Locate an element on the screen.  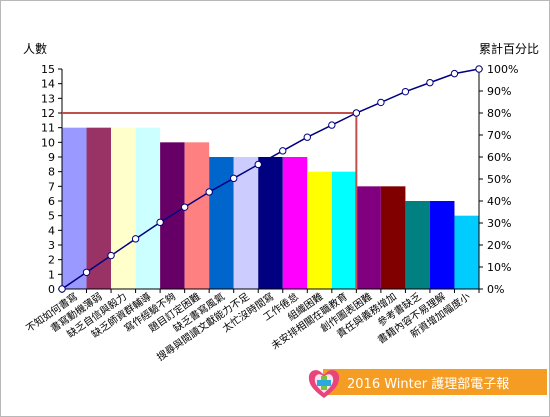
heart-logo-icon is located at coordinates (324, 384).